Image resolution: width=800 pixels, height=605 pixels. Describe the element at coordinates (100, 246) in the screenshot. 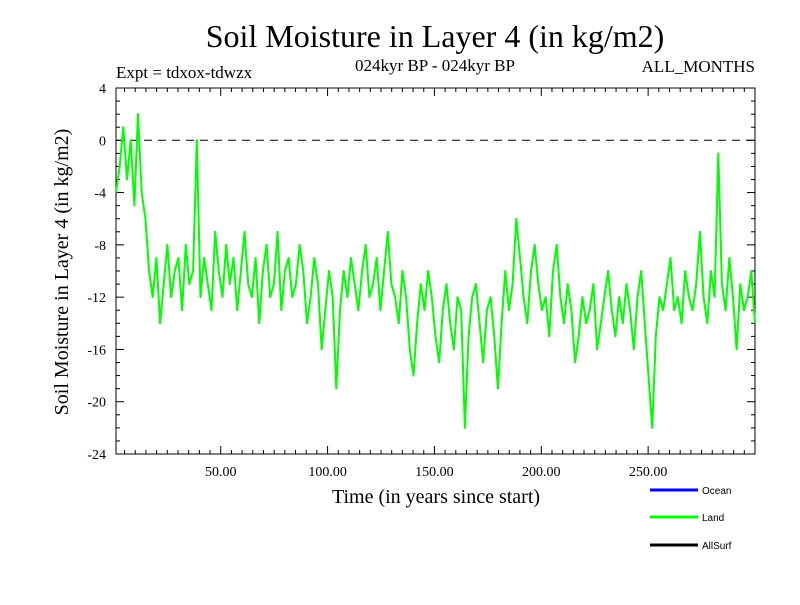

I see `y-tick-label: -8` at that location.